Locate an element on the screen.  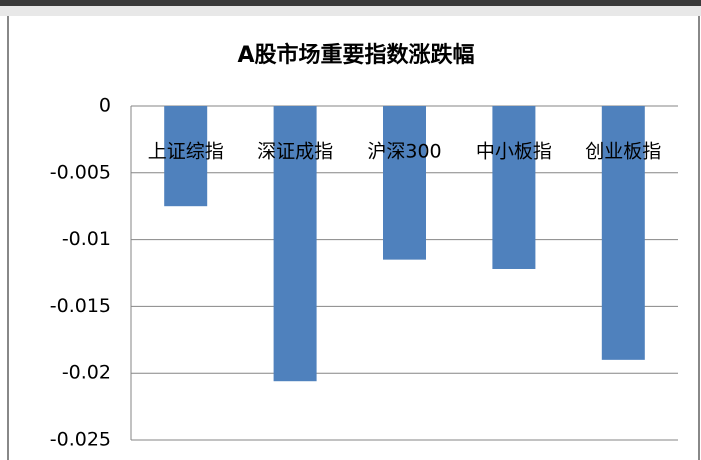
x-tick-label: 中小板指 is located at coordinates (514, 152).